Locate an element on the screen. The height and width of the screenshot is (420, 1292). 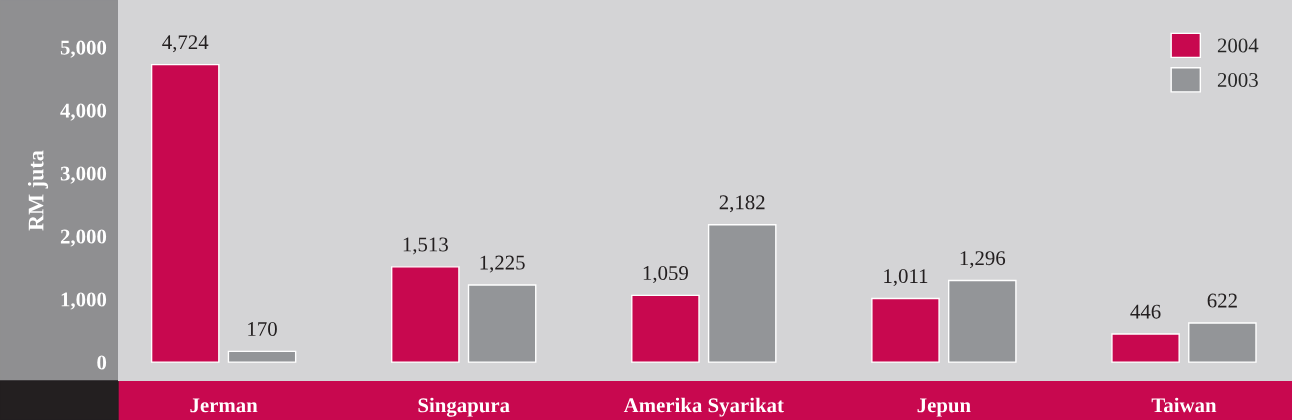
legend-label: 2003 is located at coordinates (1237, 79).